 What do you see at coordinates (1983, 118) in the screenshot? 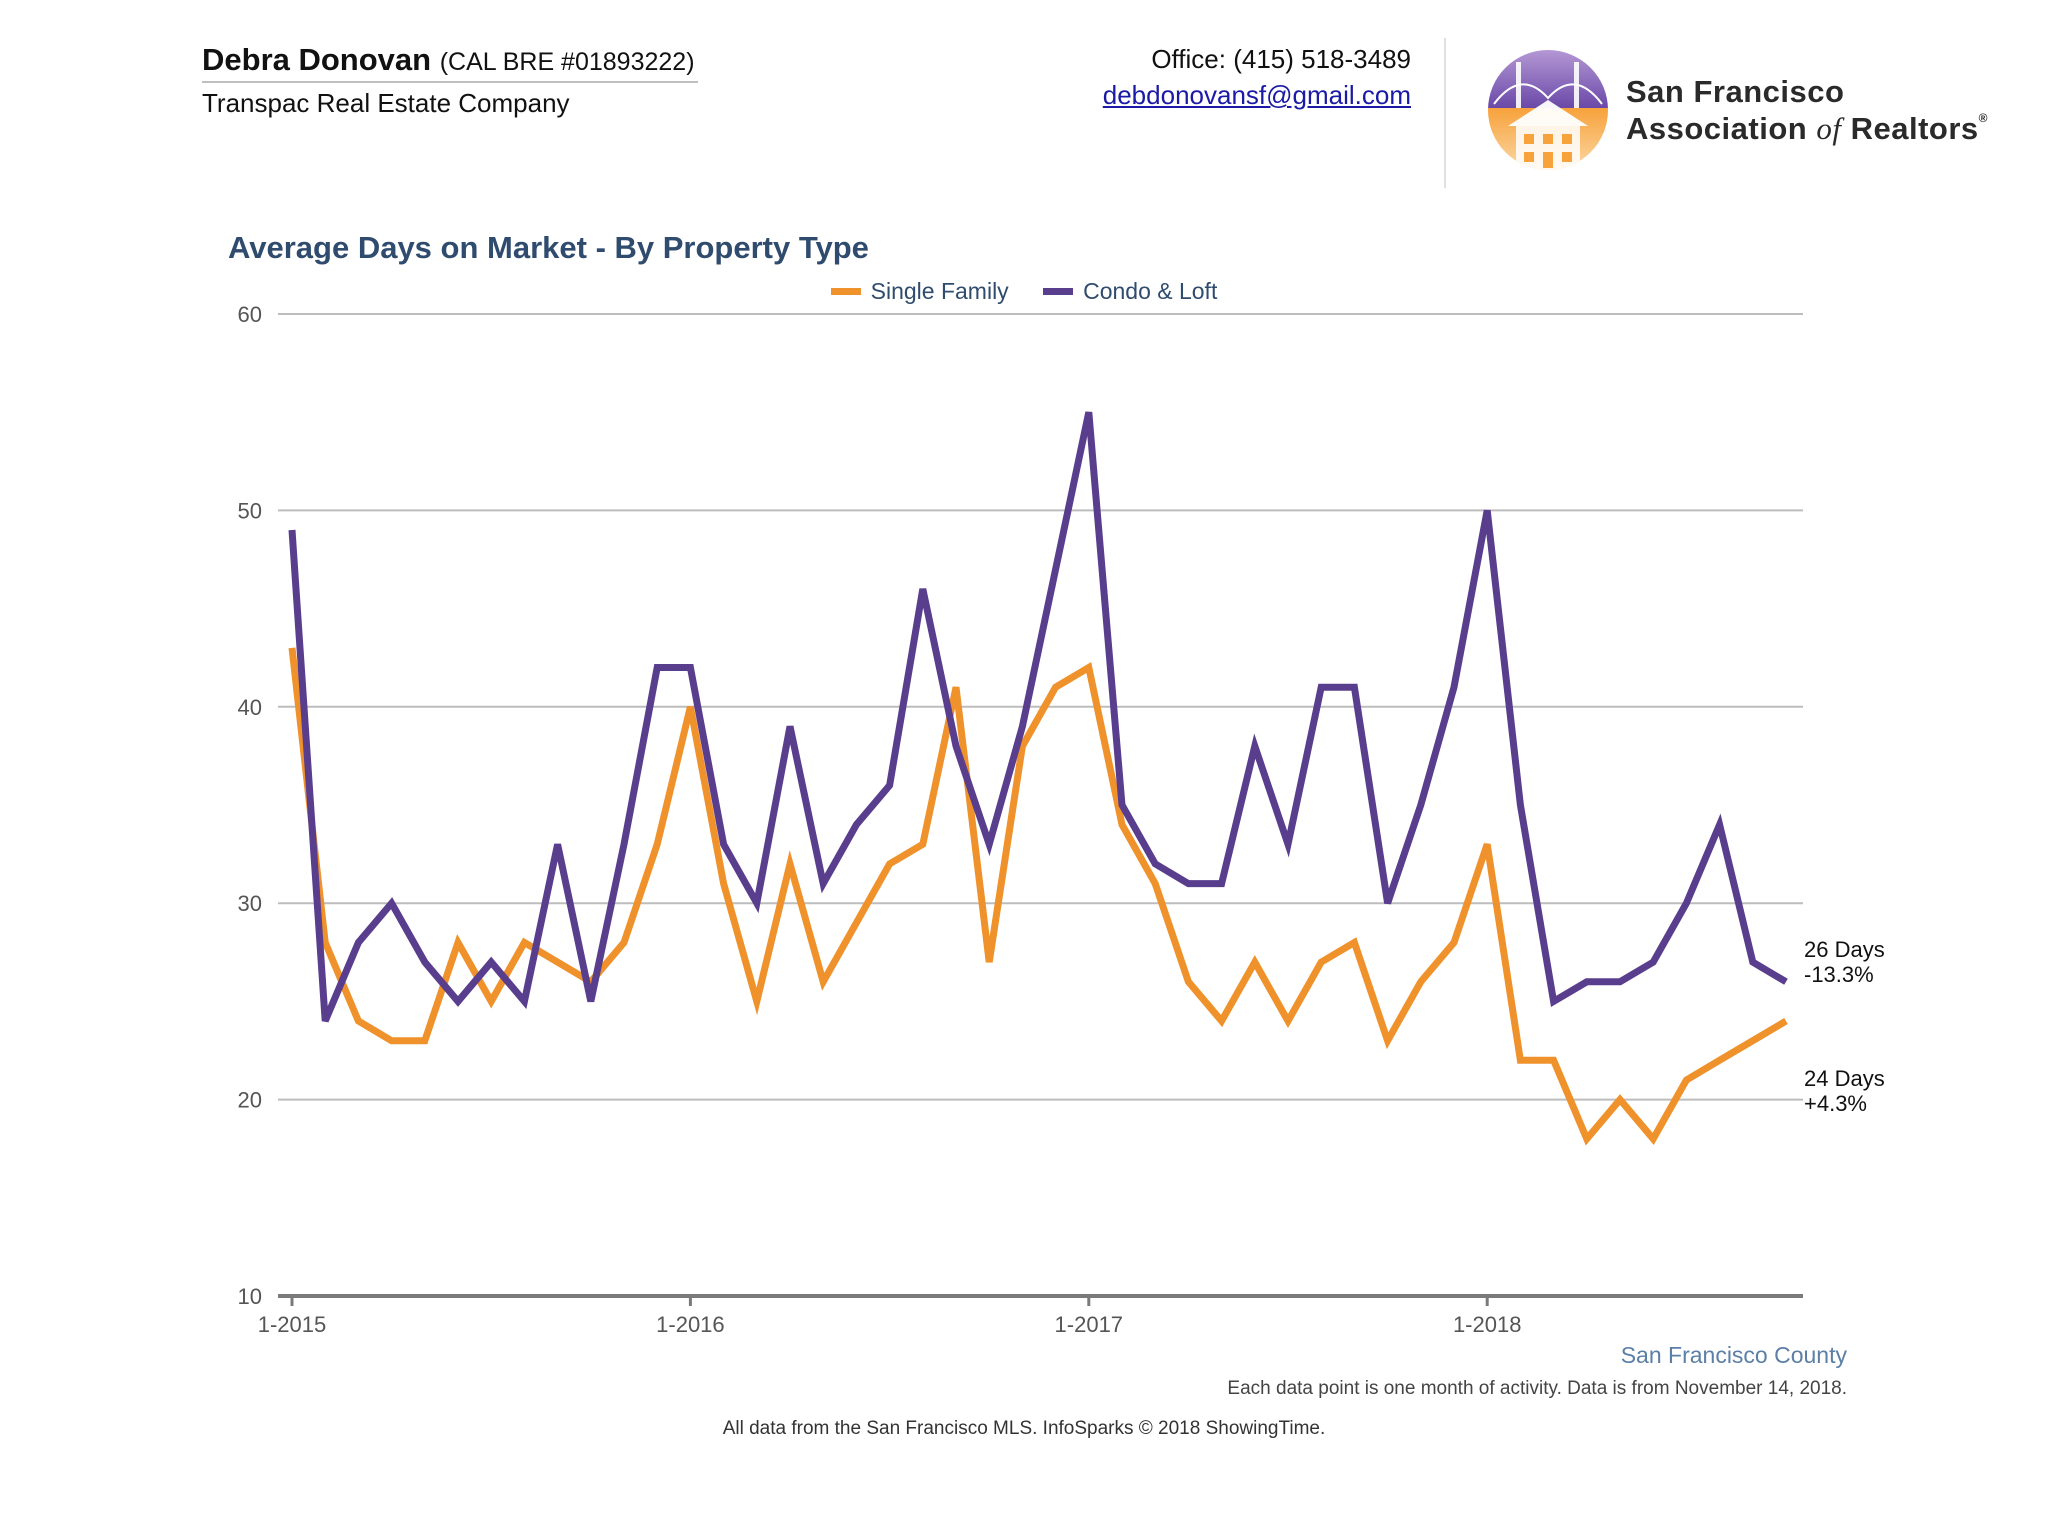
I see `logo-registered: ®` at bounding box center [1983, 118].